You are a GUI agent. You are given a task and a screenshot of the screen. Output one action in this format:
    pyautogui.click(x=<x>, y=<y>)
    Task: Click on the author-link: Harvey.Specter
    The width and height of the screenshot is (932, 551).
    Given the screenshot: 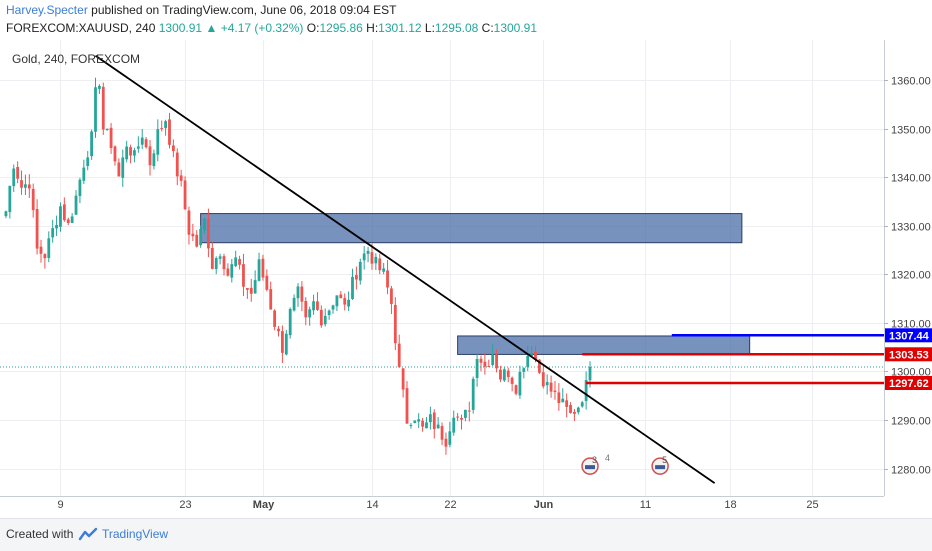 What is the action you would take?
    pyautogui.click(x=47, y=10)
    